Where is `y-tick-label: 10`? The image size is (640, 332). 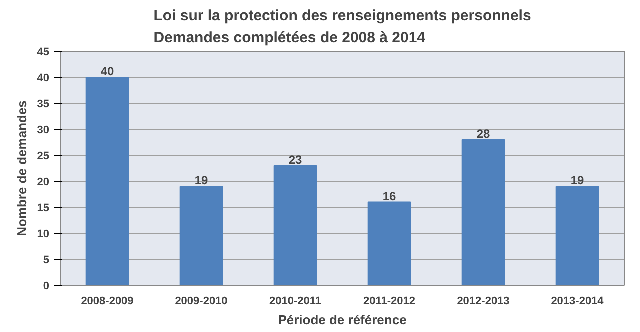
y-tick-label: 10 is located at coordinates (43, 234).